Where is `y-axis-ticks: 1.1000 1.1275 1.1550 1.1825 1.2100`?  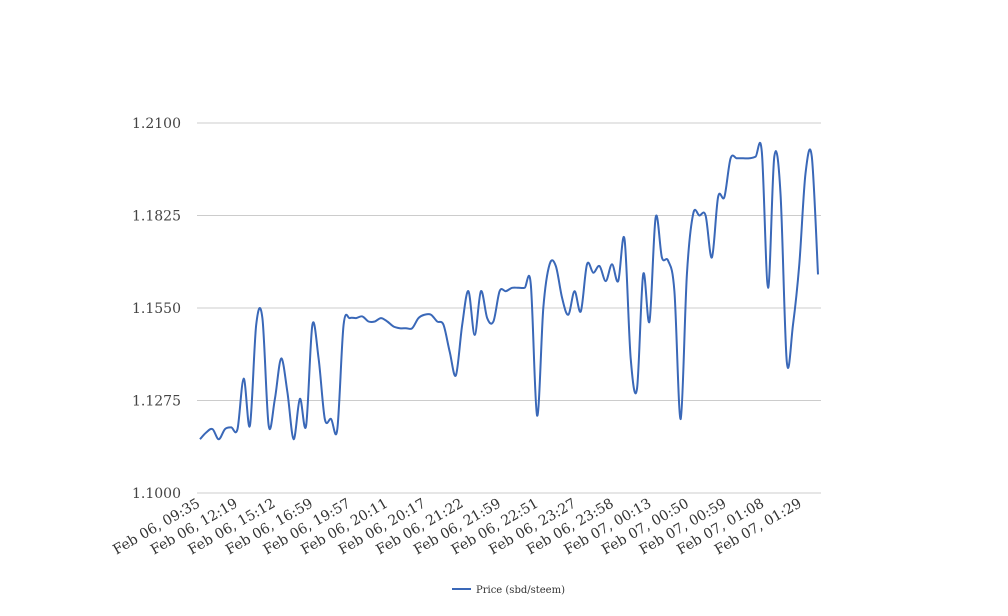 y-axis-ticks: 1.1000 1.1275 1.1550 1.1825 1.2100 is located at coordinates (156, 309).